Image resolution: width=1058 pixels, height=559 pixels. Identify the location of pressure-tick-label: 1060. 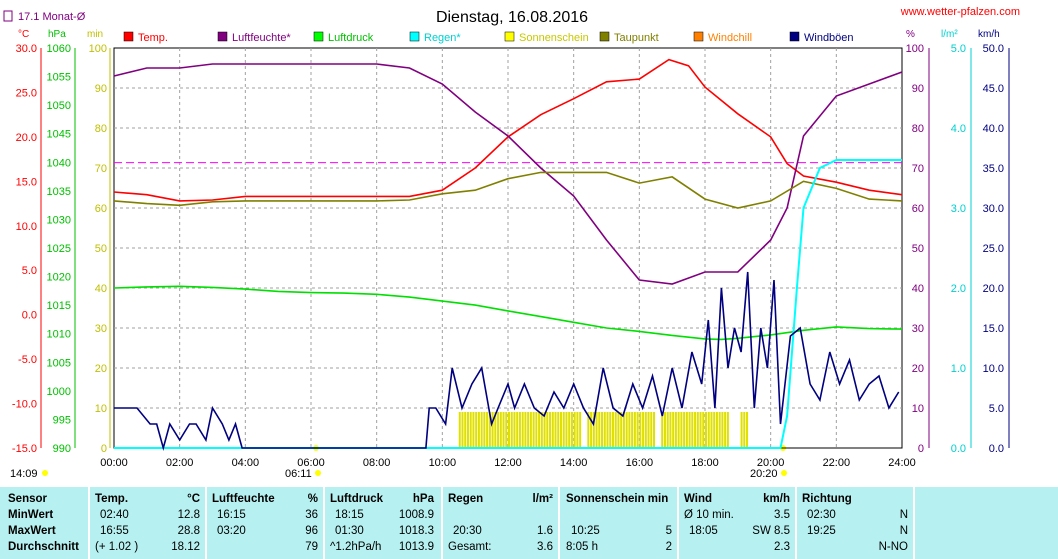
(59, 49).